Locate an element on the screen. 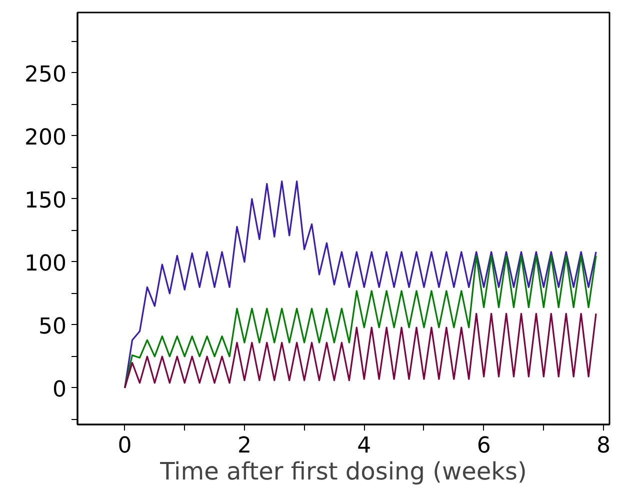  y-tick-label: 50 is located at coordinates (52, 327).